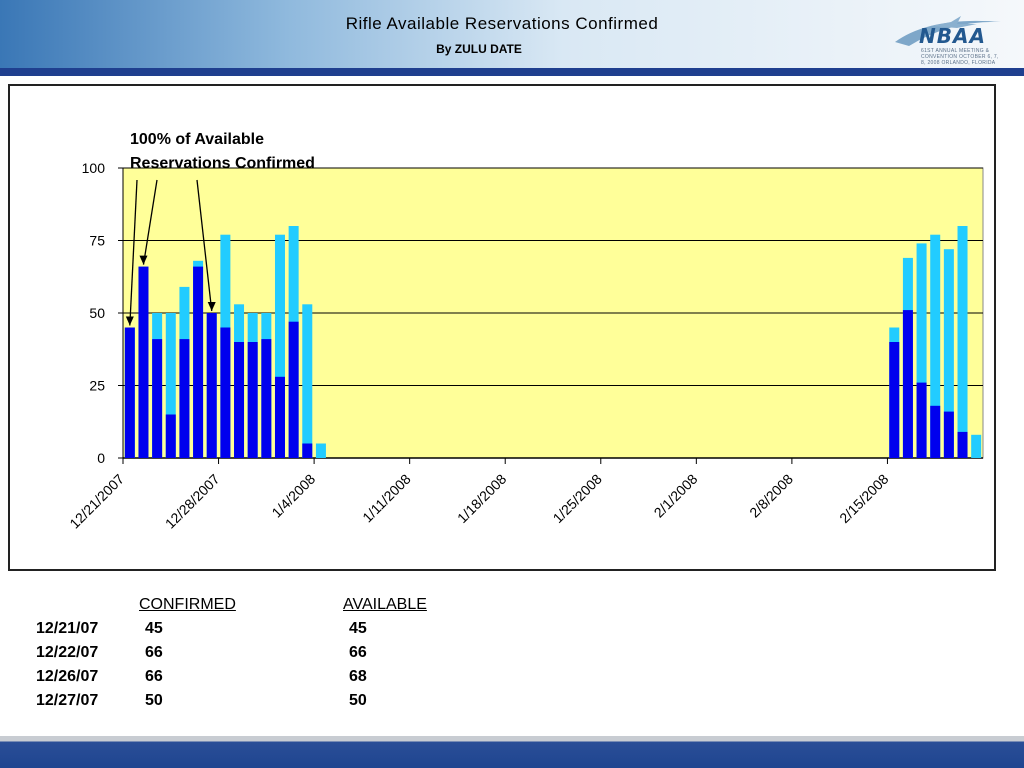 The width and height of the screenshot is (1024, 768). What do you see at coordinates (358, 676) in the screenshot?
I see `row-available: 68` at bounding box center [358, 676].